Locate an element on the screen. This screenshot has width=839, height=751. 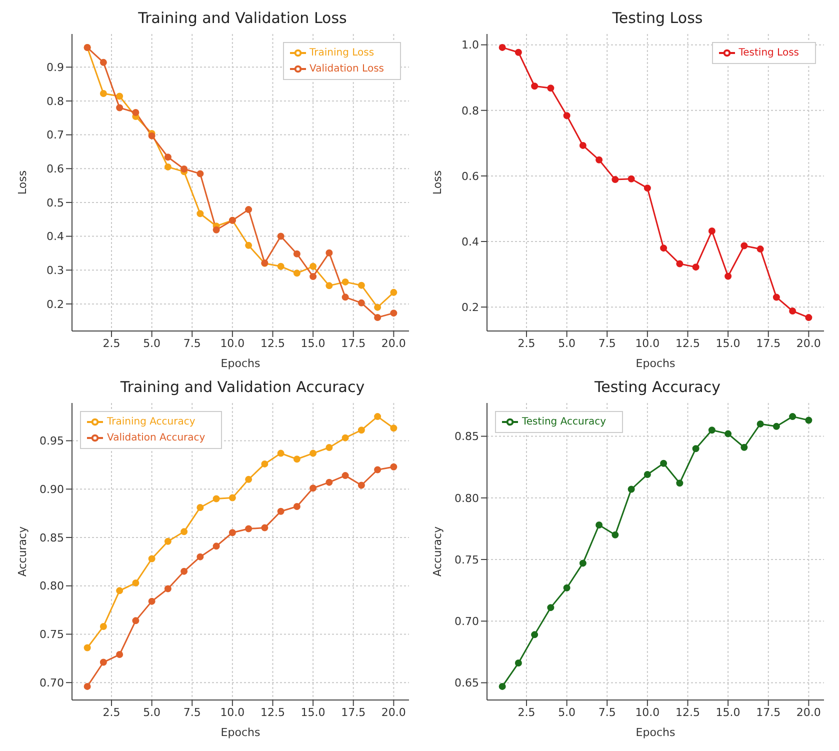
chart-title: Testing Loss is located at coordinates (657, 18).